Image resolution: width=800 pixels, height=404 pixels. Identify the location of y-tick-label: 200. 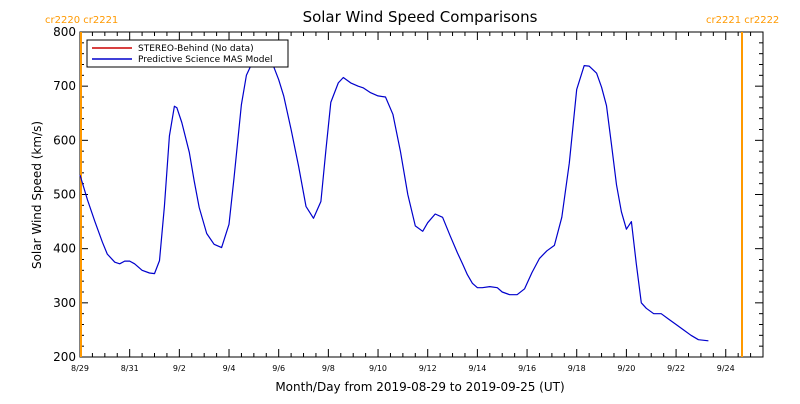
(64, 357).